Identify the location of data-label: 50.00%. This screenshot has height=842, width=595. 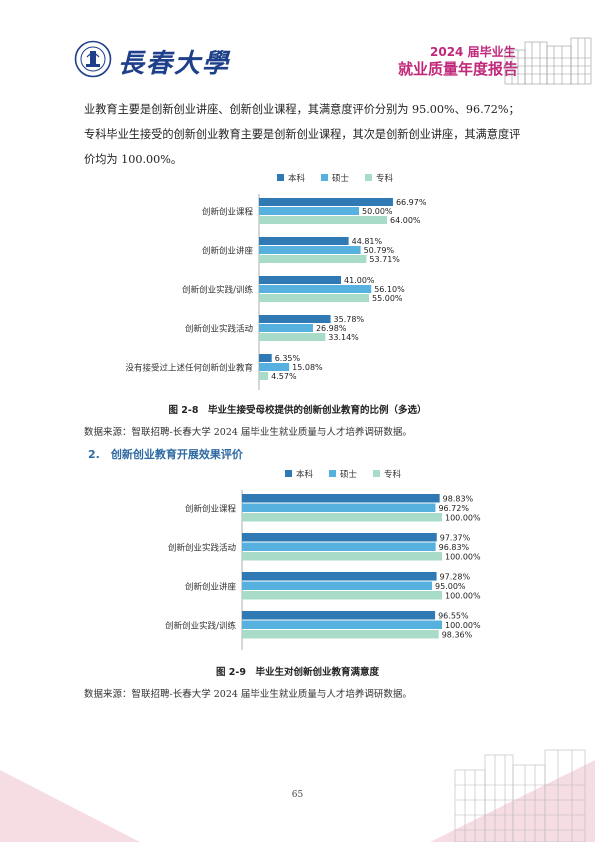
(377, 211).